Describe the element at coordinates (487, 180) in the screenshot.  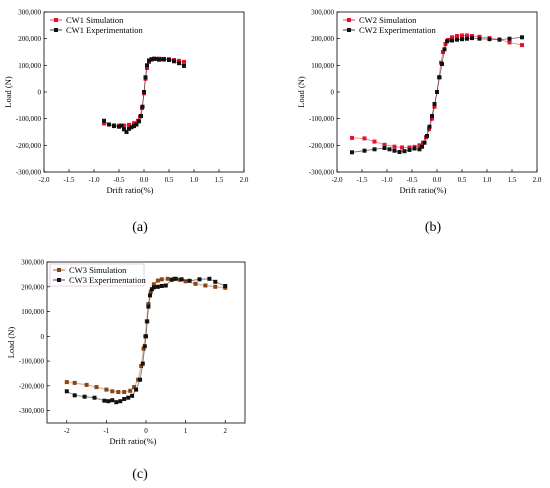
I see `x-tick-label: 1.0` at that location.